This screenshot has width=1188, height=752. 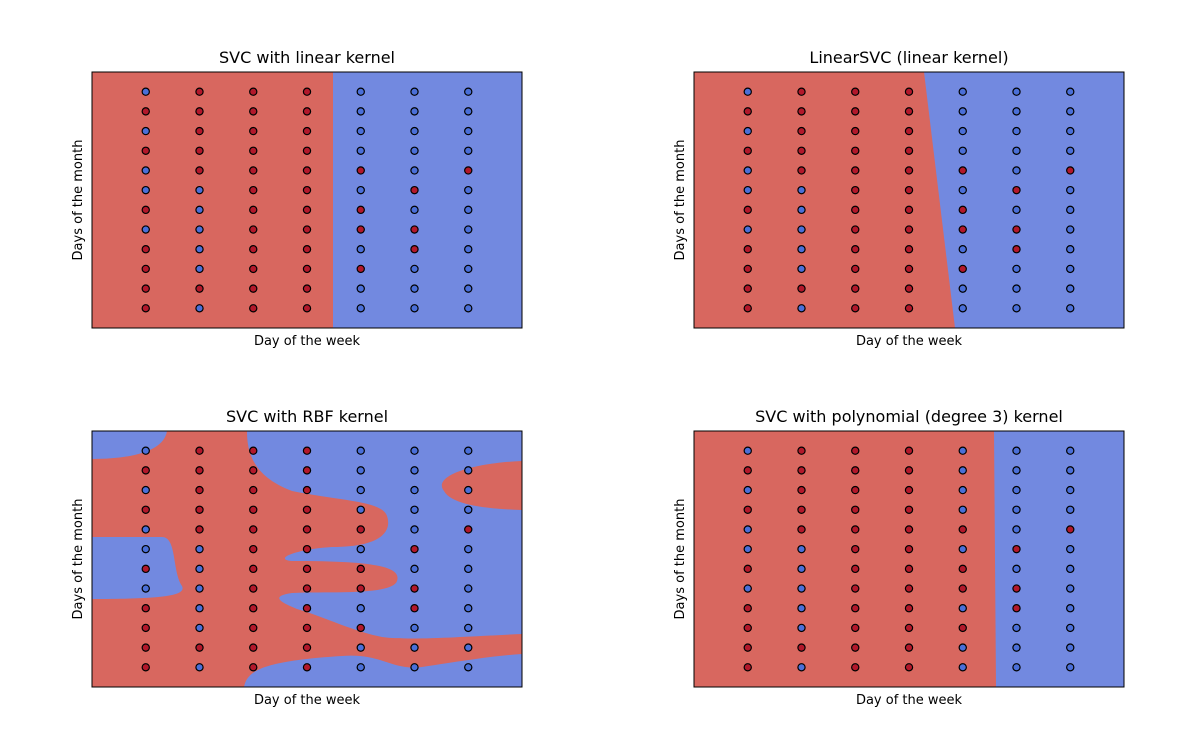 What do you see at coordinates (908, 57) in the screenshot?
I see `chart-title: LinearSVC (linear kernel)` at bounding box center [908, 57].